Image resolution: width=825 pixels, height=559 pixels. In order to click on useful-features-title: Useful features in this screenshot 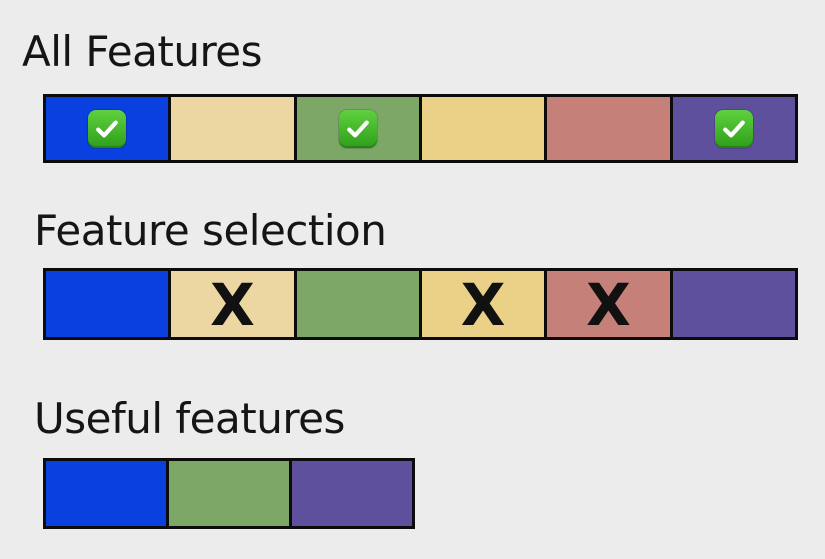, I will do `click(189, 418)`.